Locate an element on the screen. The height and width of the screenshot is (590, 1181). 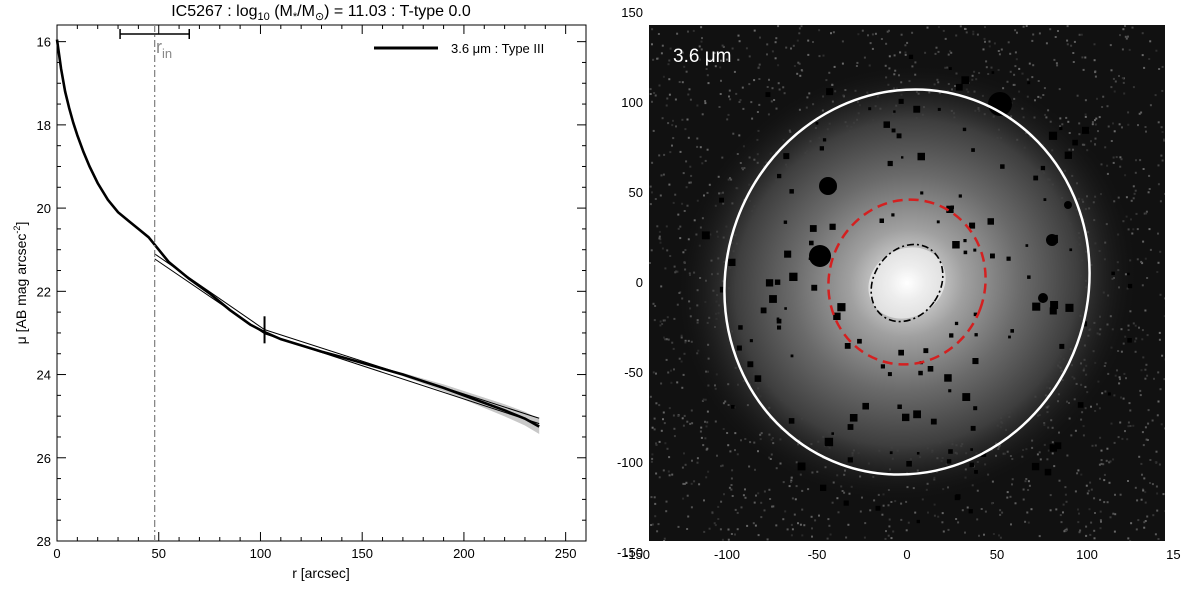
image-y-tick-label: 0 is located at coordinates (639, 282).